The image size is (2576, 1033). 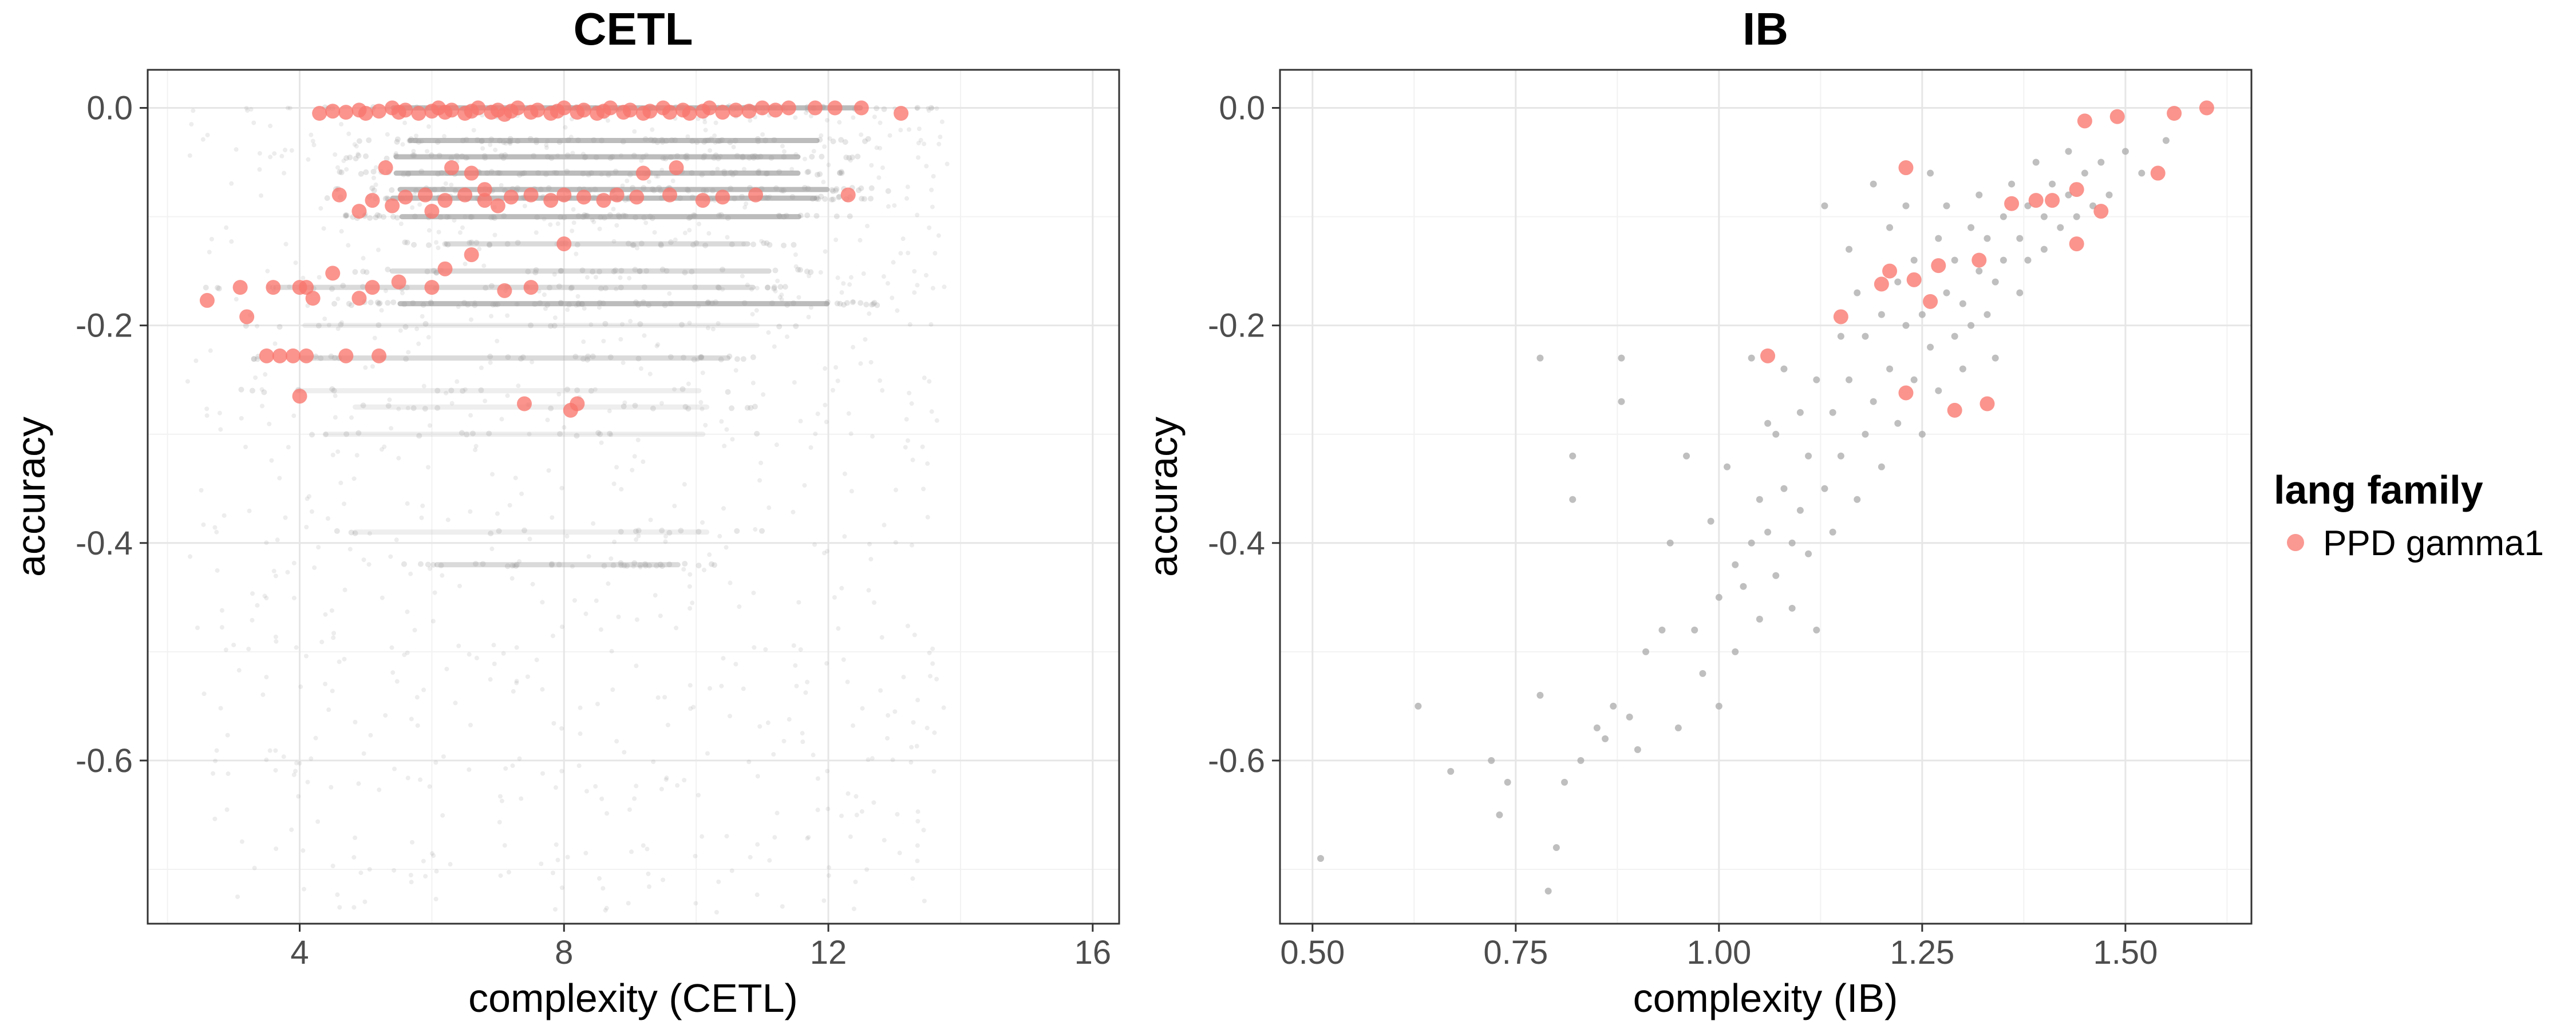 I want to click on x-tick-label: 8, so click(x=564, y=953).